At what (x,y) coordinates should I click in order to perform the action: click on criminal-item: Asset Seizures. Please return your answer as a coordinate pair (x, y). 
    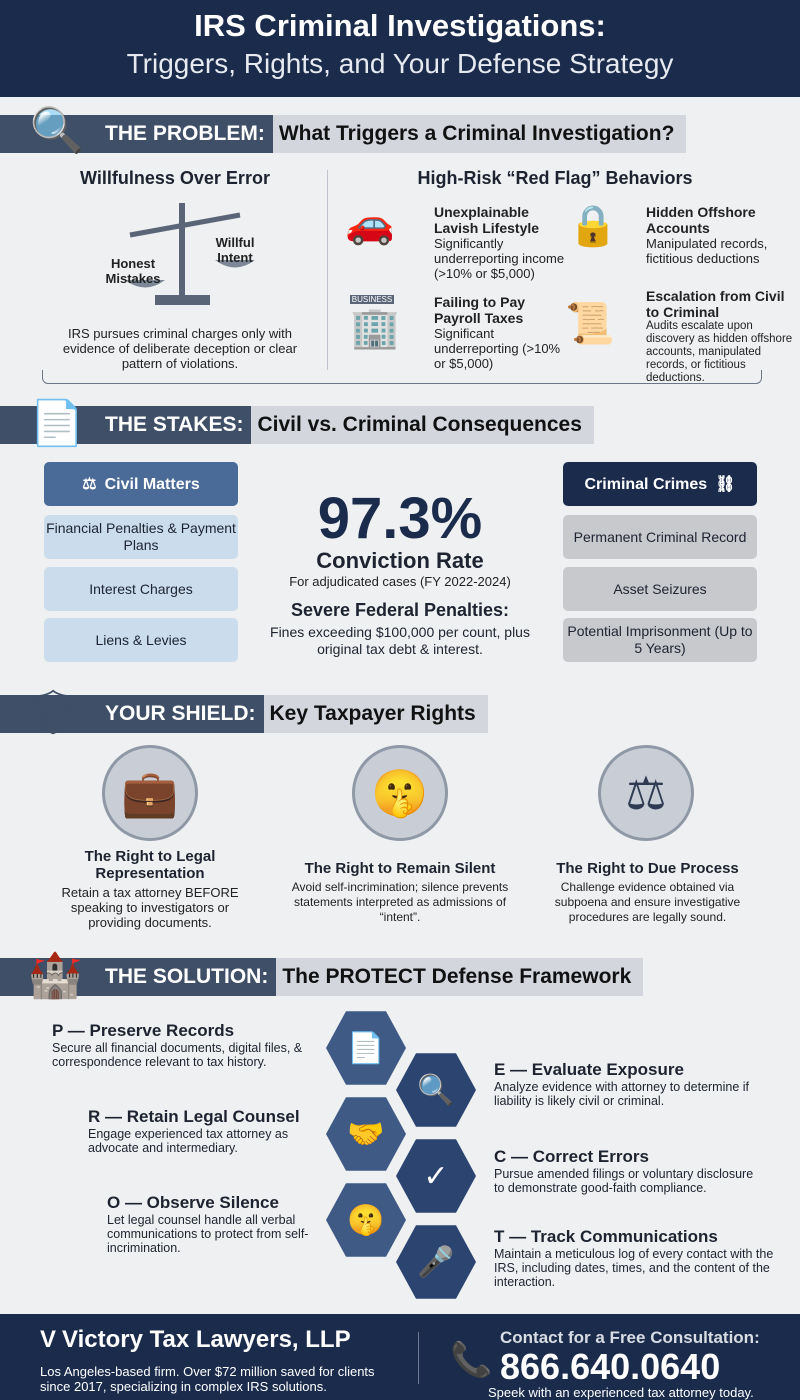
    Looking at the image, I should click on (660, 589).